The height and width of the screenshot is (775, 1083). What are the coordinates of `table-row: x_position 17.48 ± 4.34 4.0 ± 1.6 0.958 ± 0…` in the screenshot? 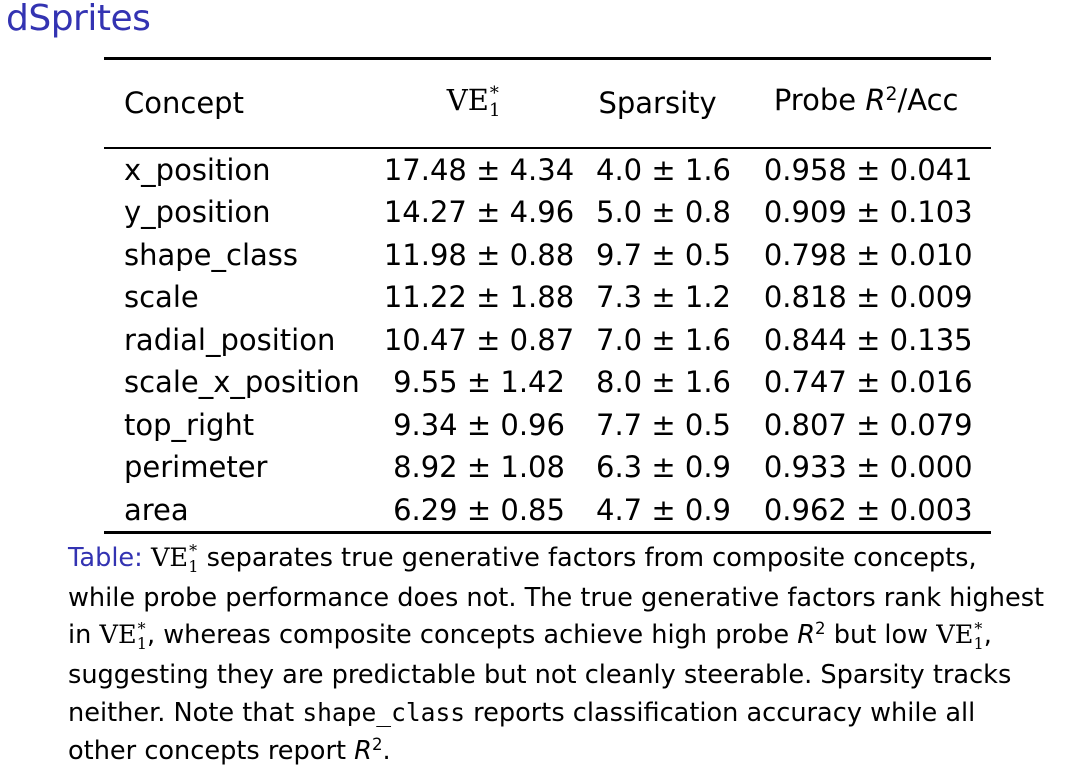 It's located at (547, 170).